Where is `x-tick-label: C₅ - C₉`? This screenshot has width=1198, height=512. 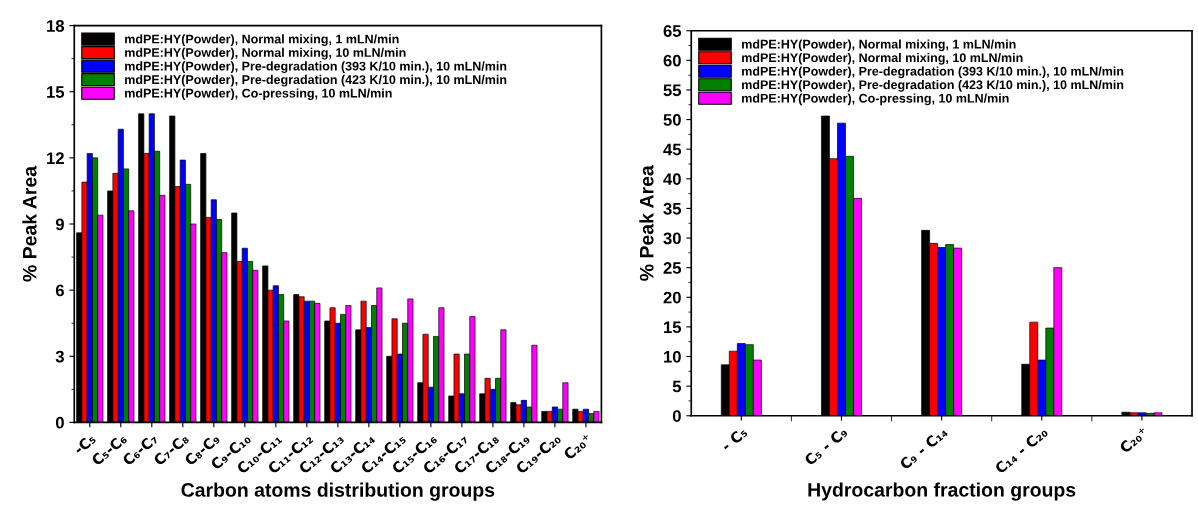
x-tick-label: C₅ - C₉ is located at coordinates (826, 446).